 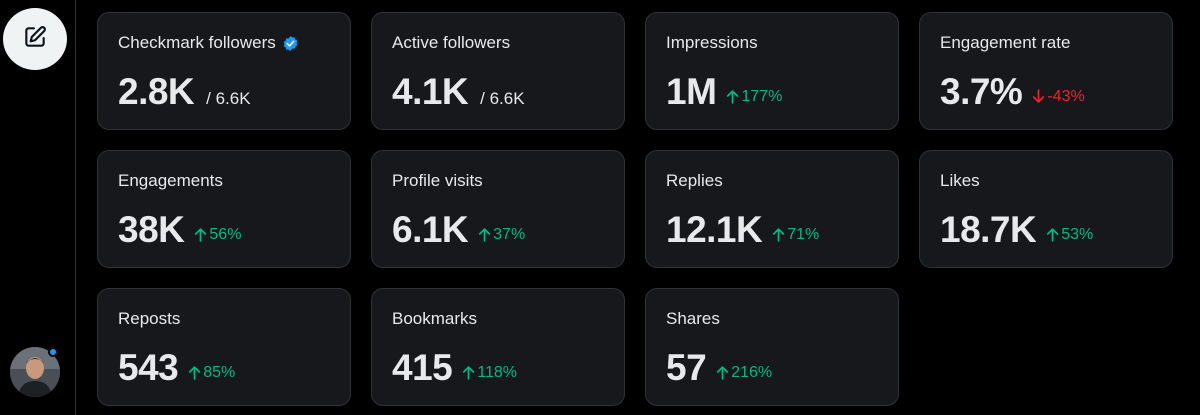 I want to click on card-value: 6.1K, so click(x=430, y=229).